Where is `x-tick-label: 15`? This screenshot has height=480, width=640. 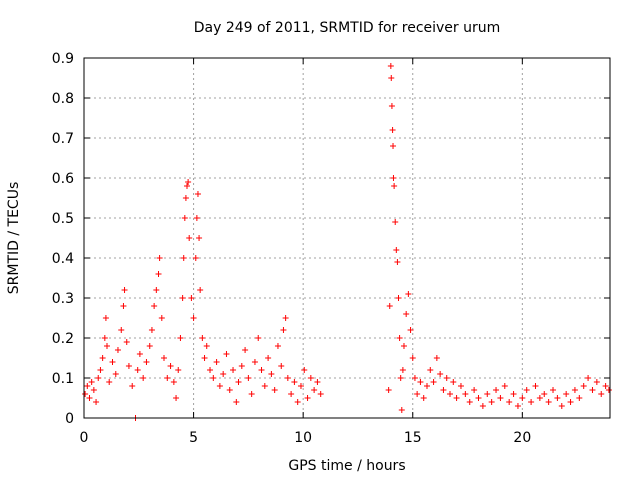
x-tick-label: 15 is located at coordinates (413, 438).